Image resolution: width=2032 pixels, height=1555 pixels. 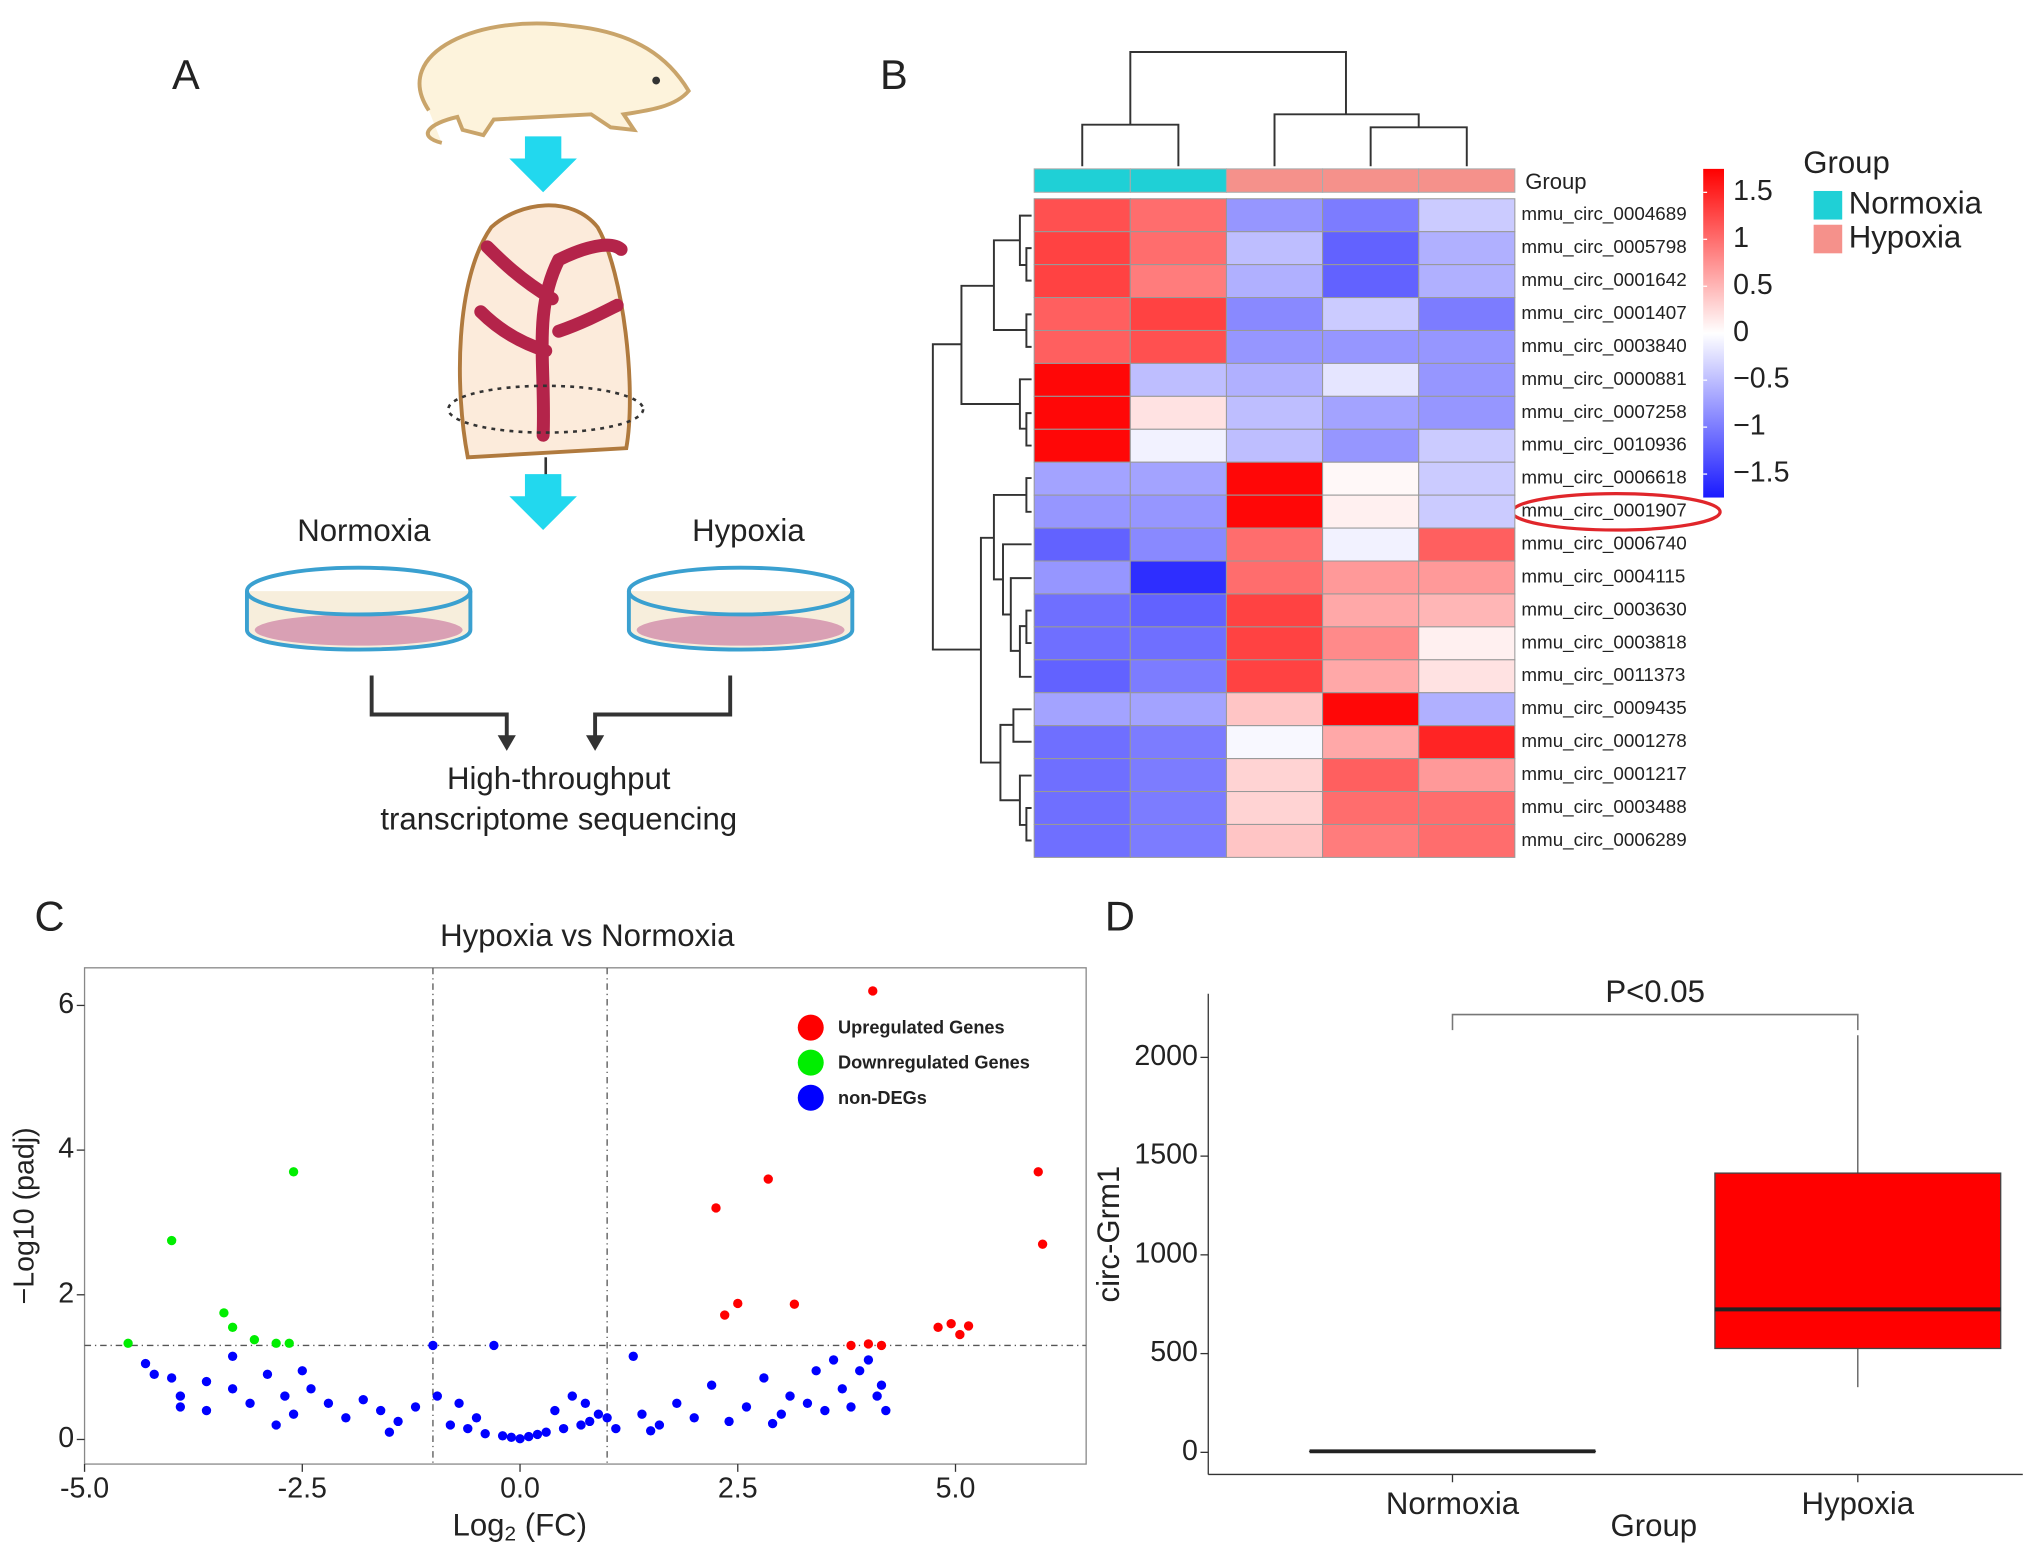 I want to click on significance-label: P<0.05, so click(x=1655, y=991).